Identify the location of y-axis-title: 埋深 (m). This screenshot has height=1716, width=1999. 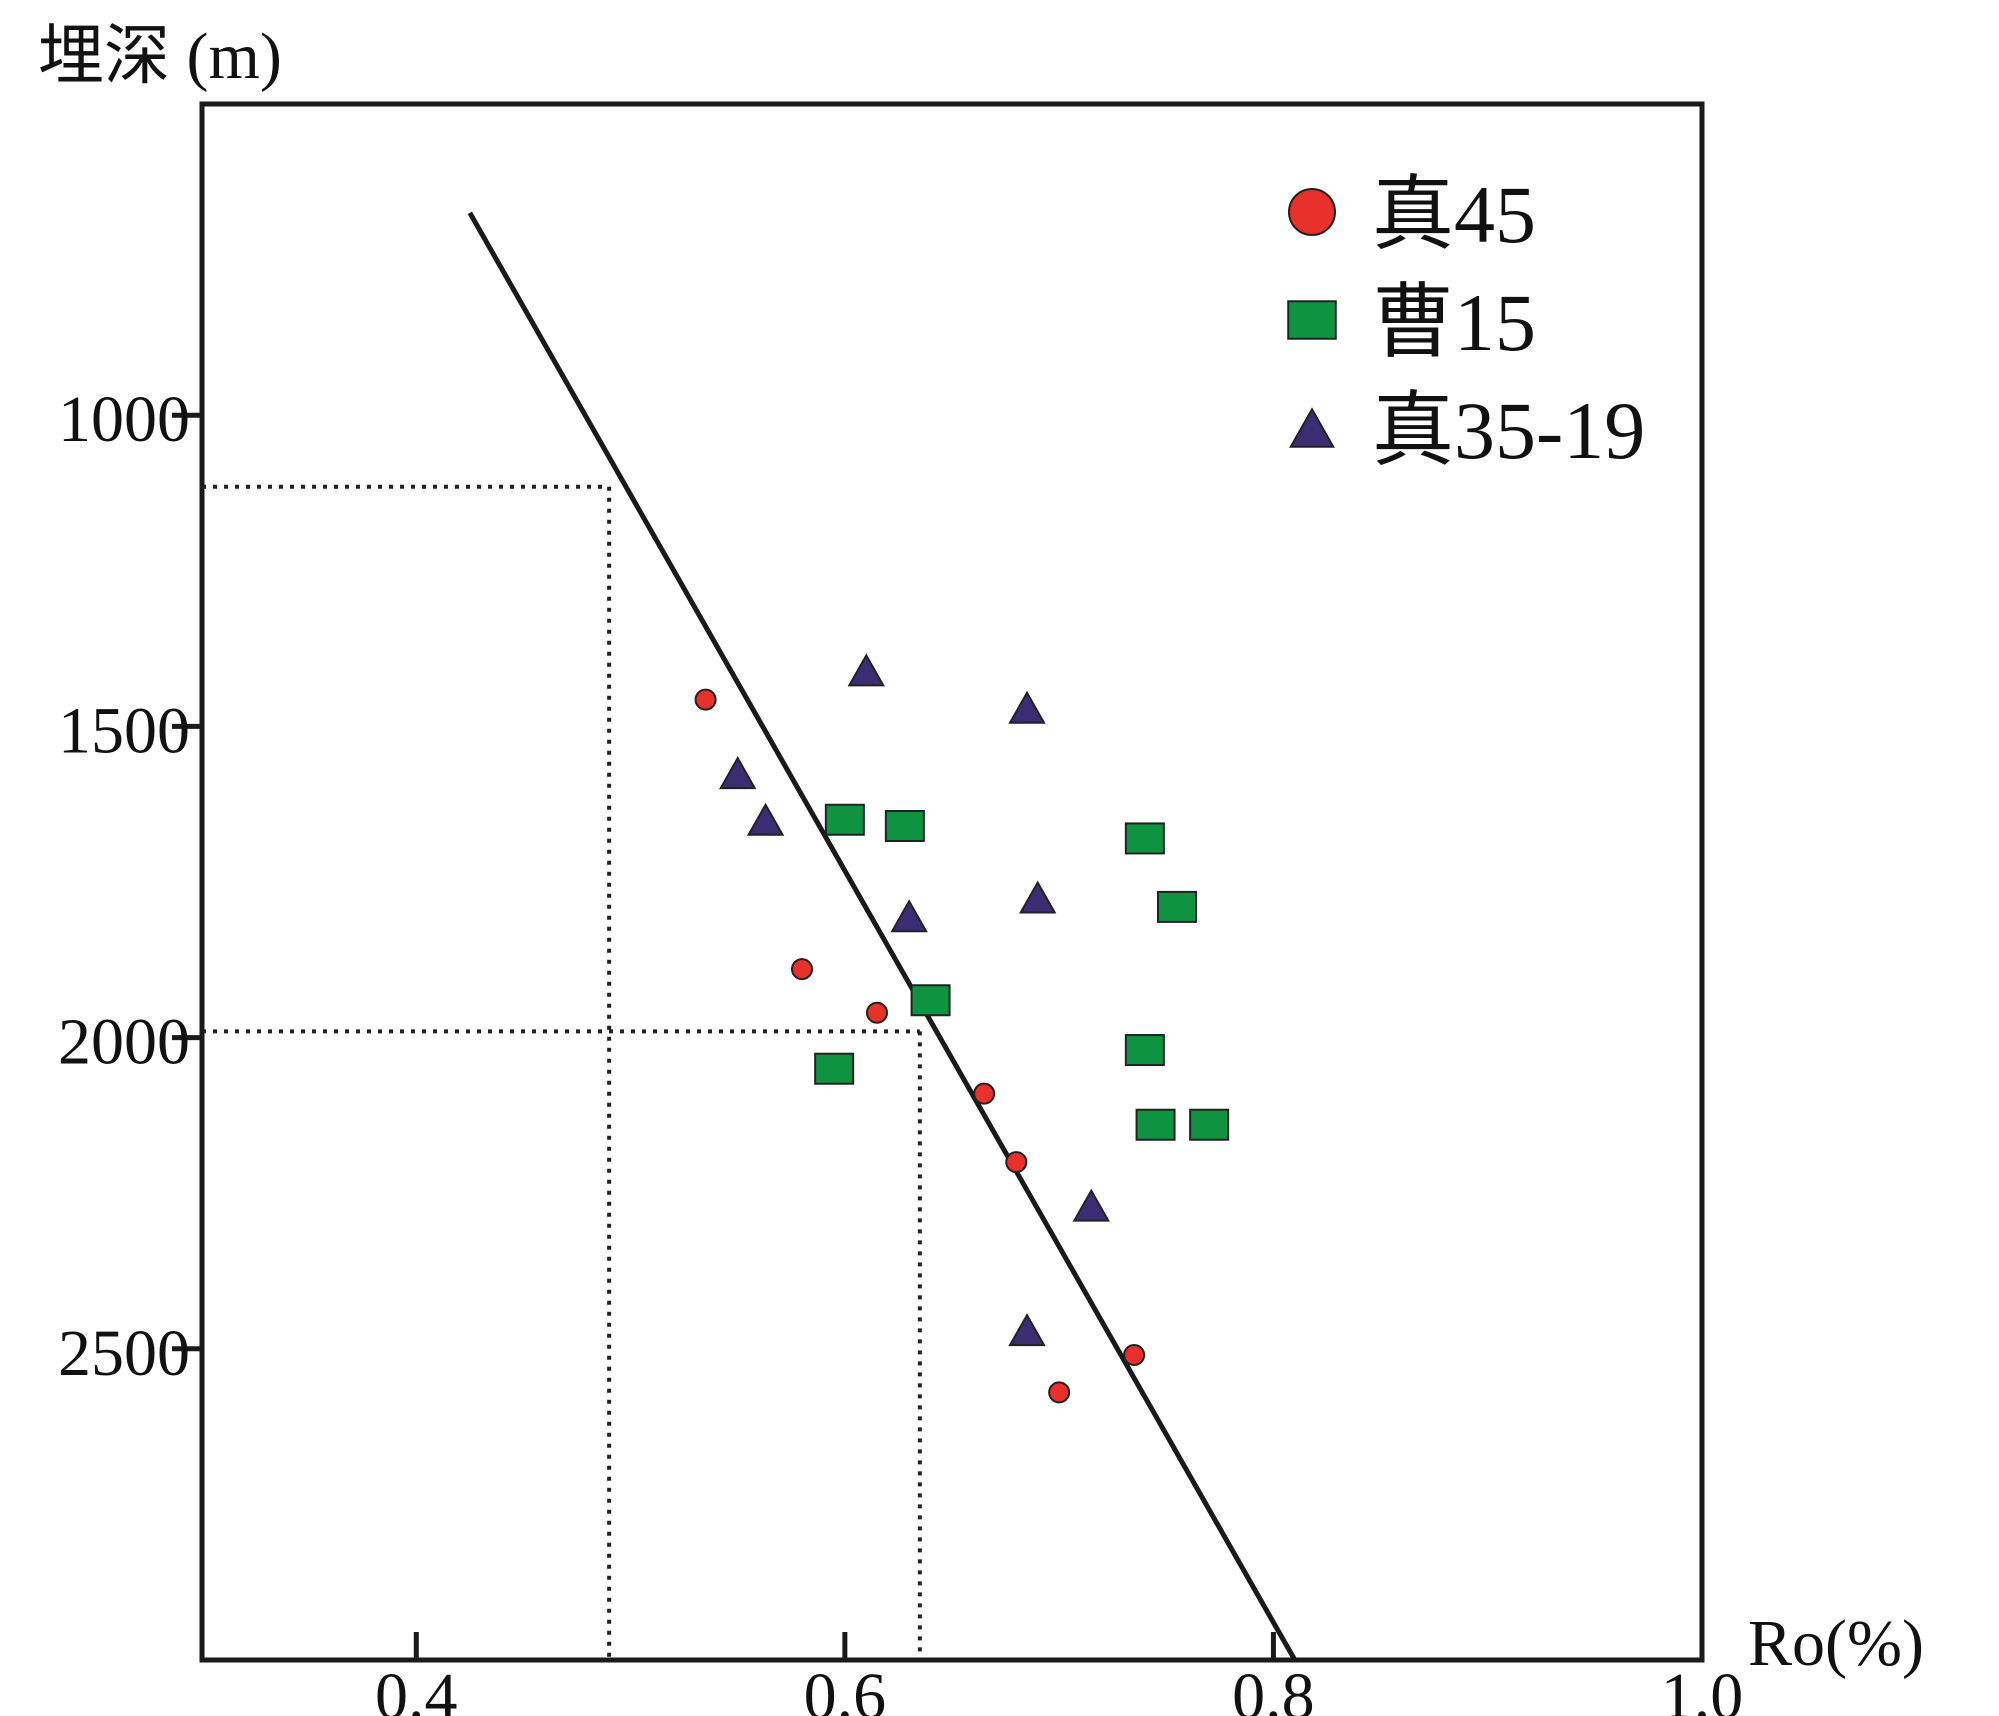
(160, 56).